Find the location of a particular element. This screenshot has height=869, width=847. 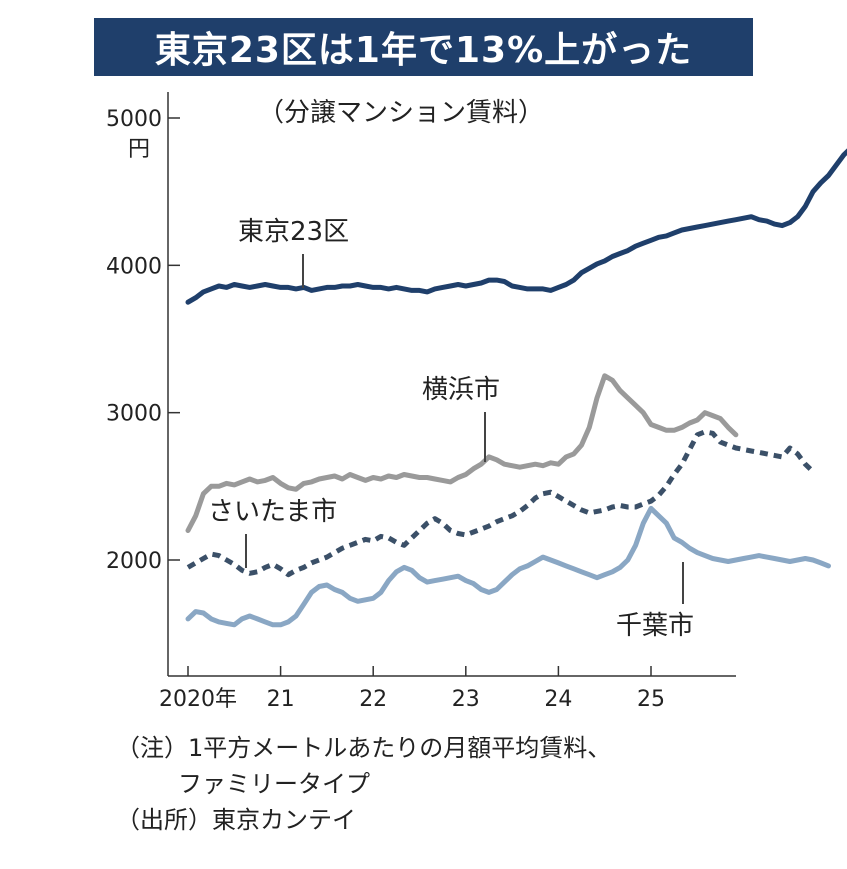

x-tick-label: 25 is located at coordinates (651, 699).